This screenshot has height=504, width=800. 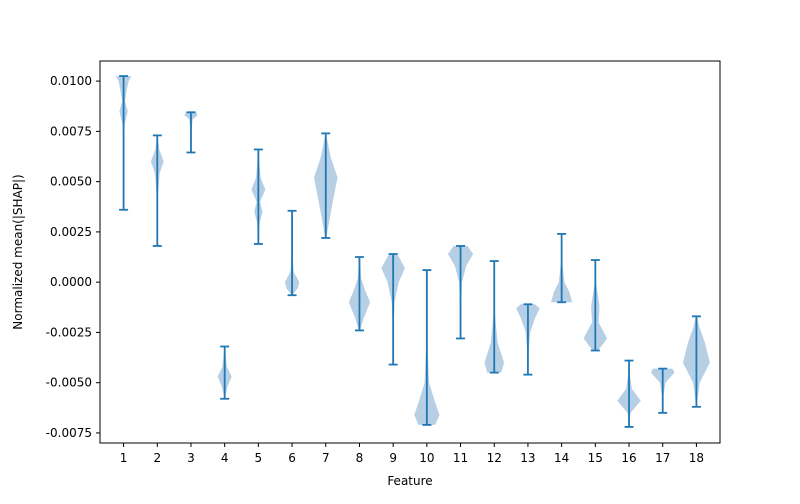 I want to click on x-tick-label: 4, so click(x=225, y=458).